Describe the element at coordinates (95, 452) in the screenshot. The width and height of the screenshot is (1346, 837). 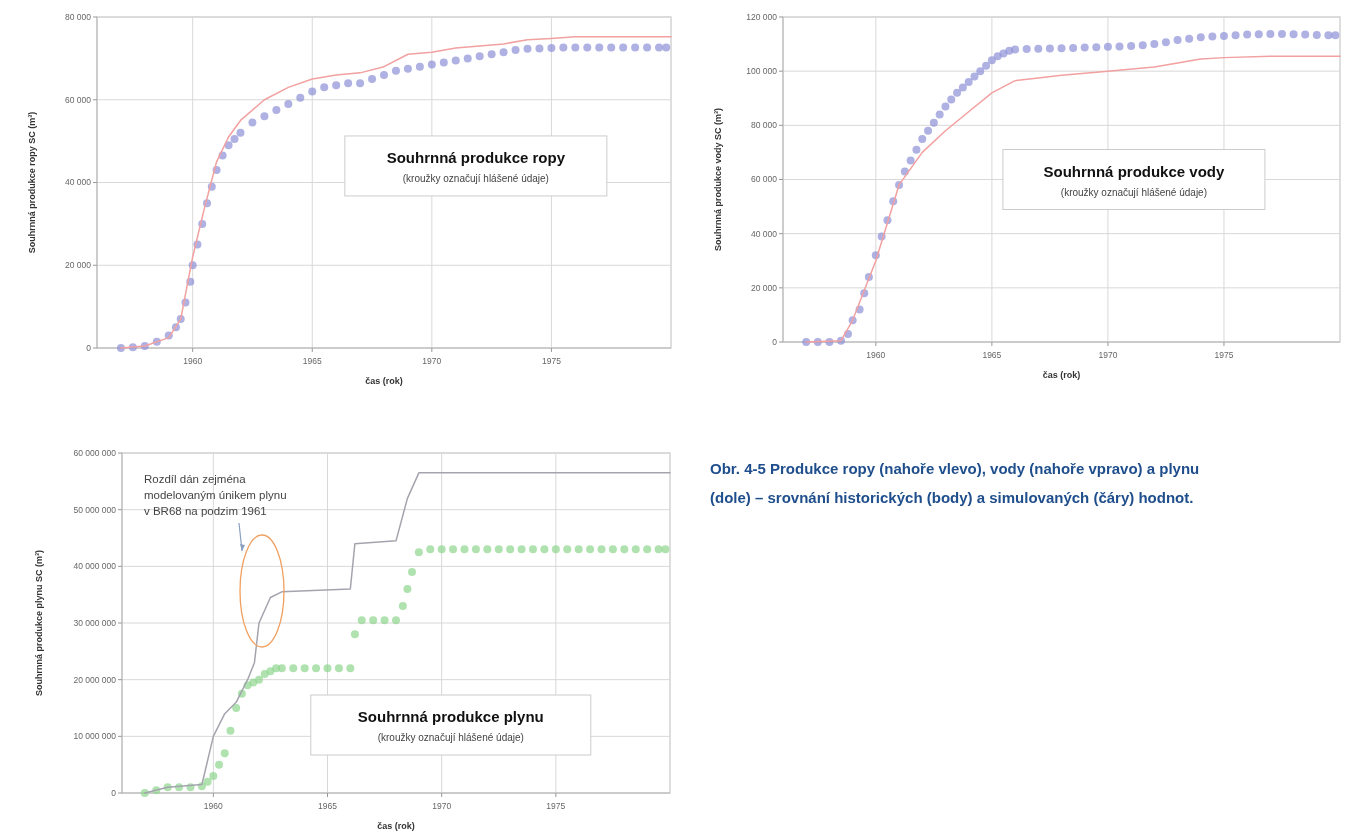
I see `y-tick-label: 60 000 000` at that location.